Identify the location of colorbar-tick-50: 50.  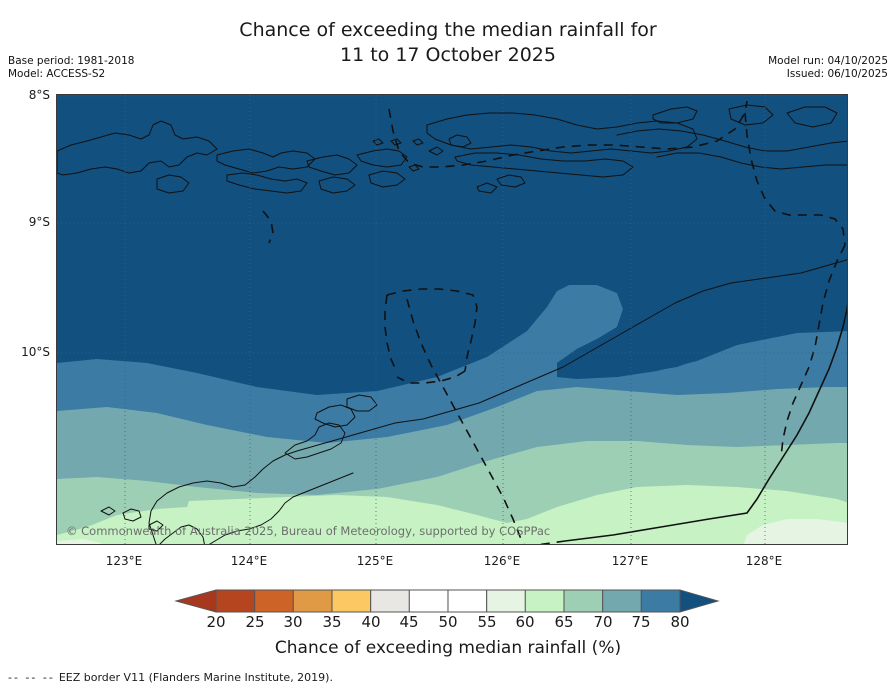
(448, 622).